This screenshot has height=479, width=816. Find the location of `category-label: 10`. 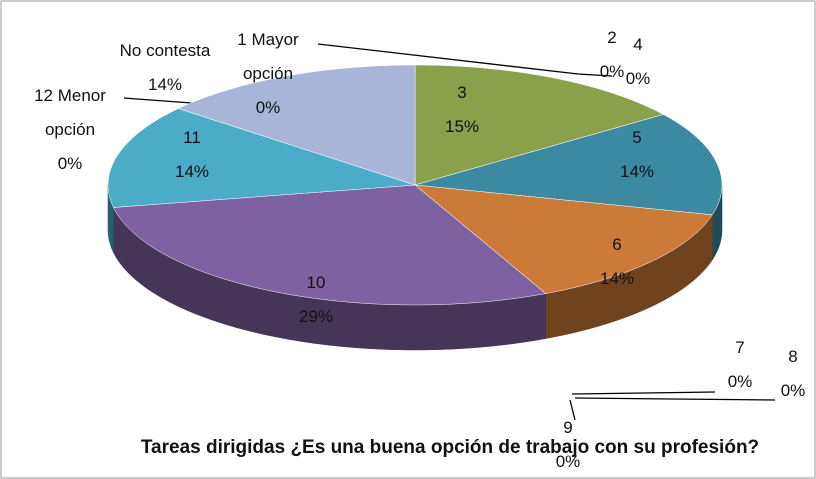

category-label: 10 is located at coordinates (316, 282).